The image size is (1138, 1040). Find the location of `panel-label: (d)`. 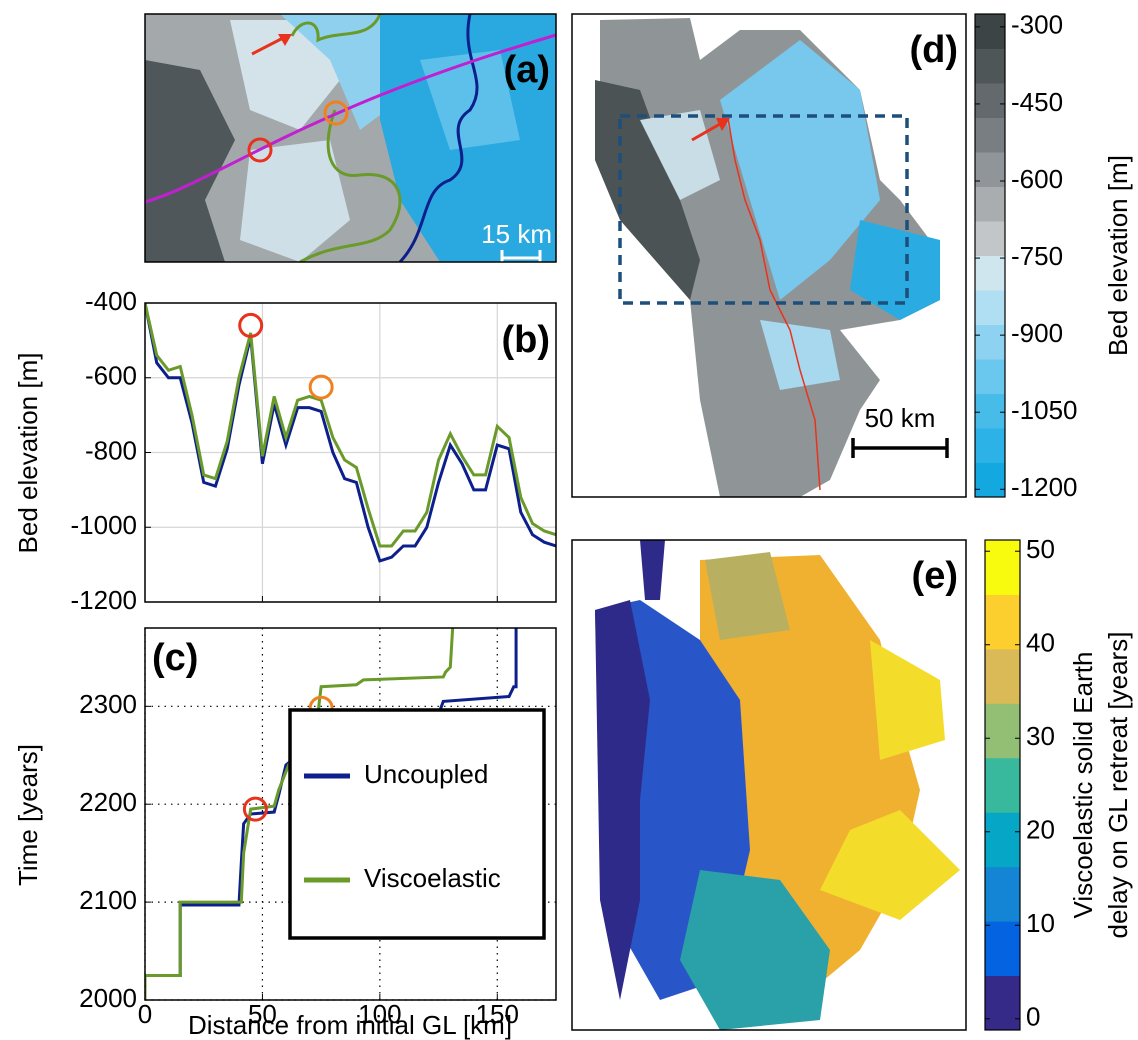

panel-label: (d) is located at coordinates (933, 50).